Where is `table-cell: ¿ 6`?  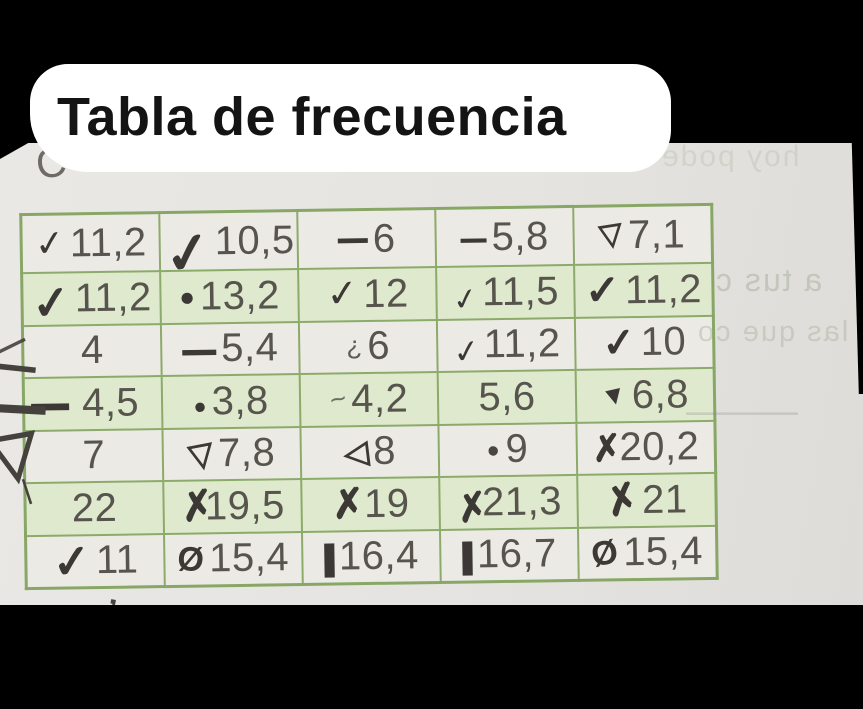
table-cell: ¿ 6 is located at coordinates (368, 347).